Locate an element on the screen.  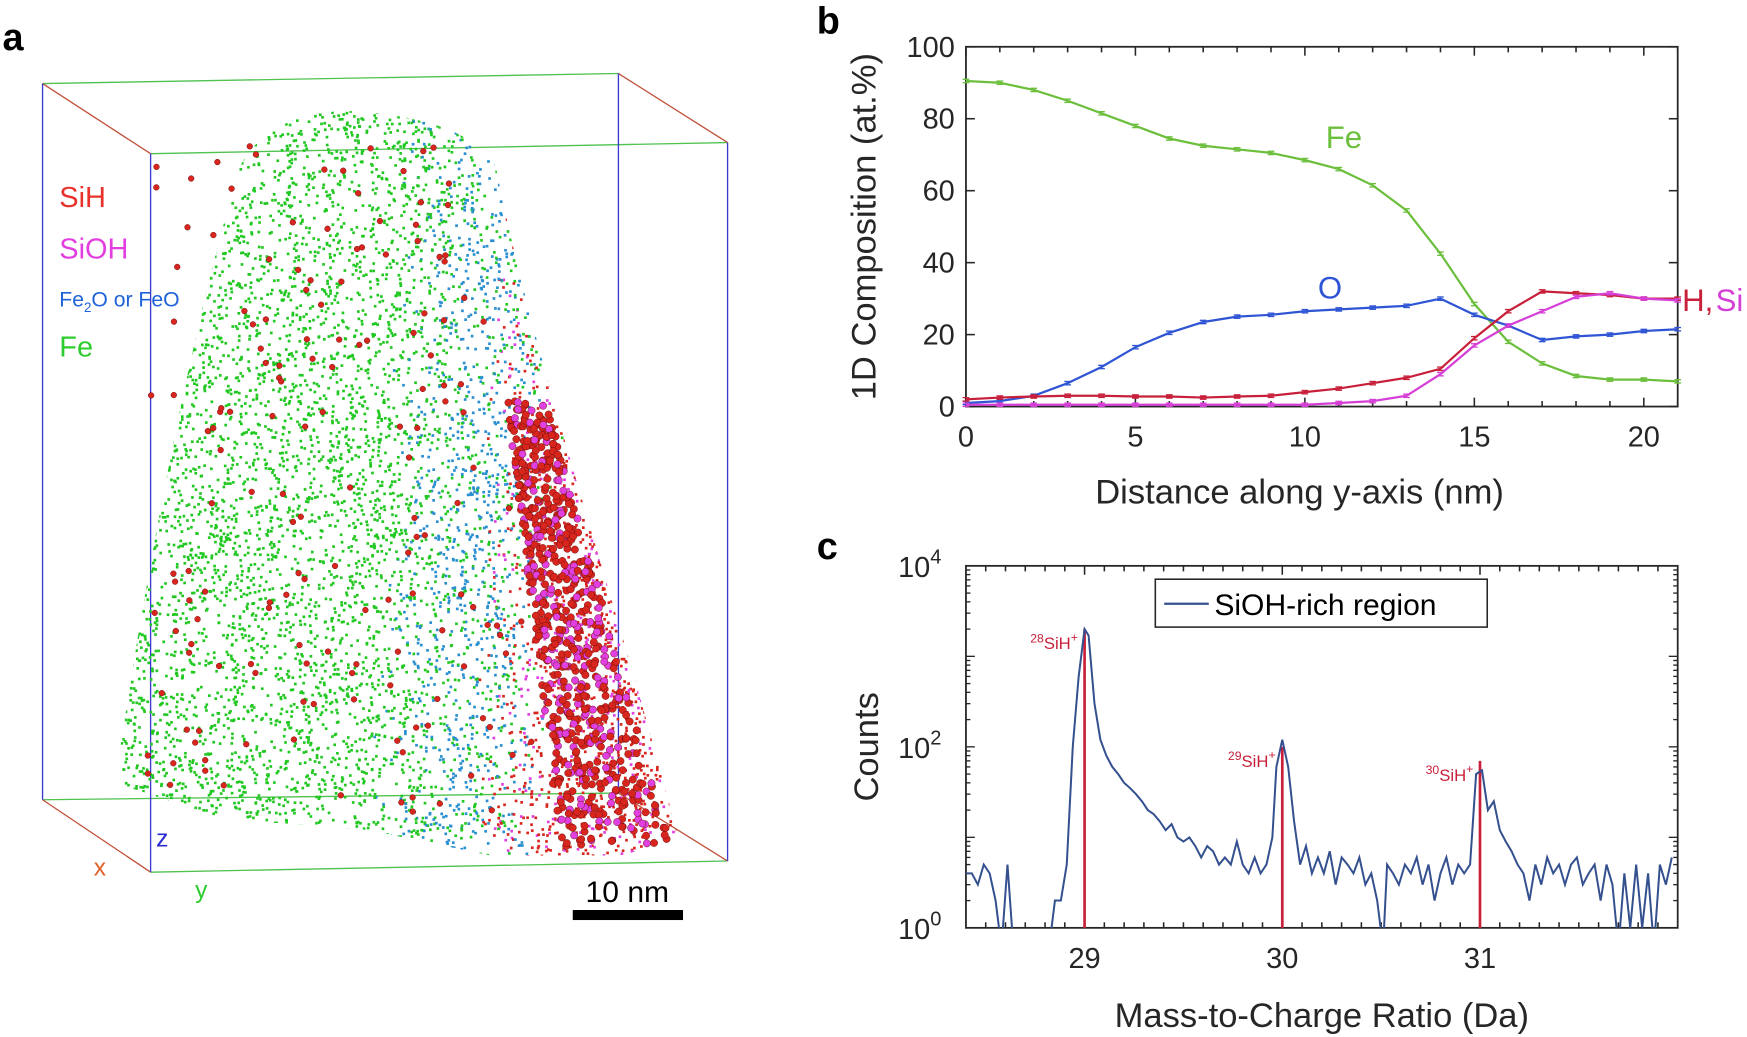
series-label-si: Si is located at coordinates (1730, 300).